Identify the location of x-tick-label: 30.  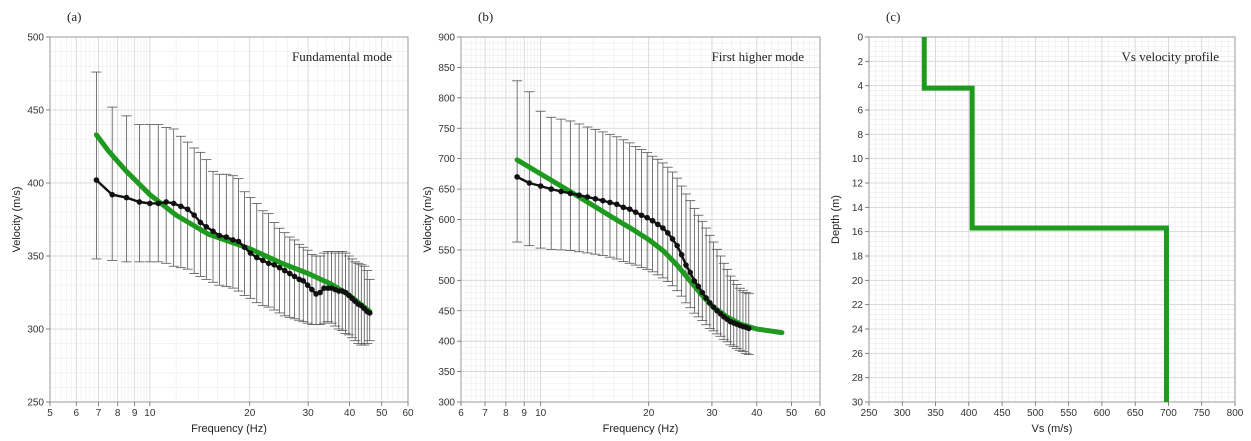
(309, 413).